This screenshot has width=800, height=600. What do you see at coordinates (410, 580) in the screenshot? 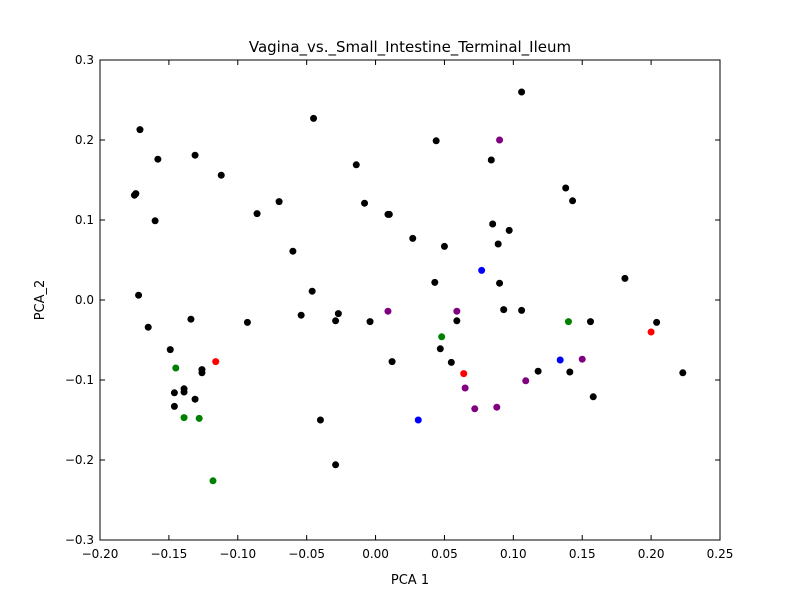
I see `x-axis-label: PCA 1` at bounding box center [410, 580].